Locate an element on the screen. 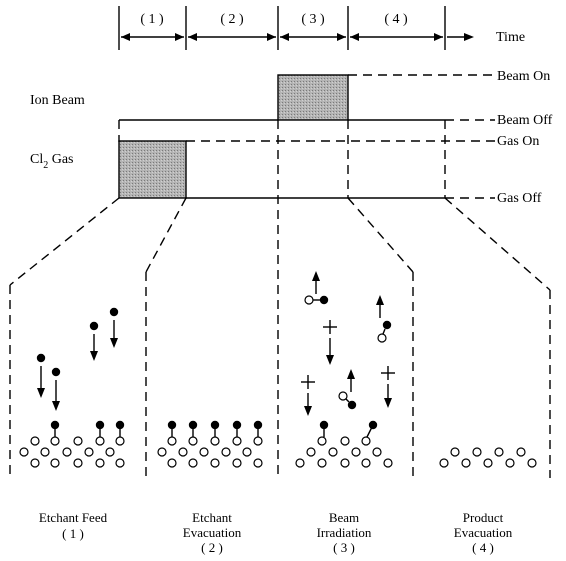 The image size is (566, 561). panel-1-subtitle: ( 1 ) is located at coordinates (73, 533).